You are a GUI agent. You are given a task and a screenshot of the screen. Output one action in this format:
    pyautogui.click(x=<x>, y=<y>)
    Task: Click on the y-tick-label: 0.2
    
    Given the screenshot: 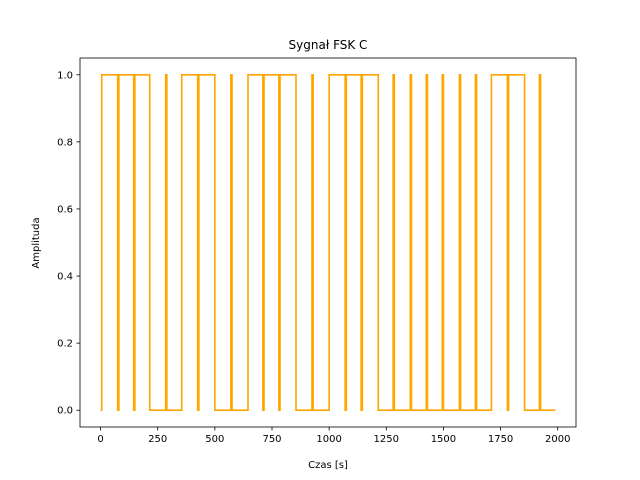 What is the action you would take?
    pyautogui.click(x=65, y=344)
    